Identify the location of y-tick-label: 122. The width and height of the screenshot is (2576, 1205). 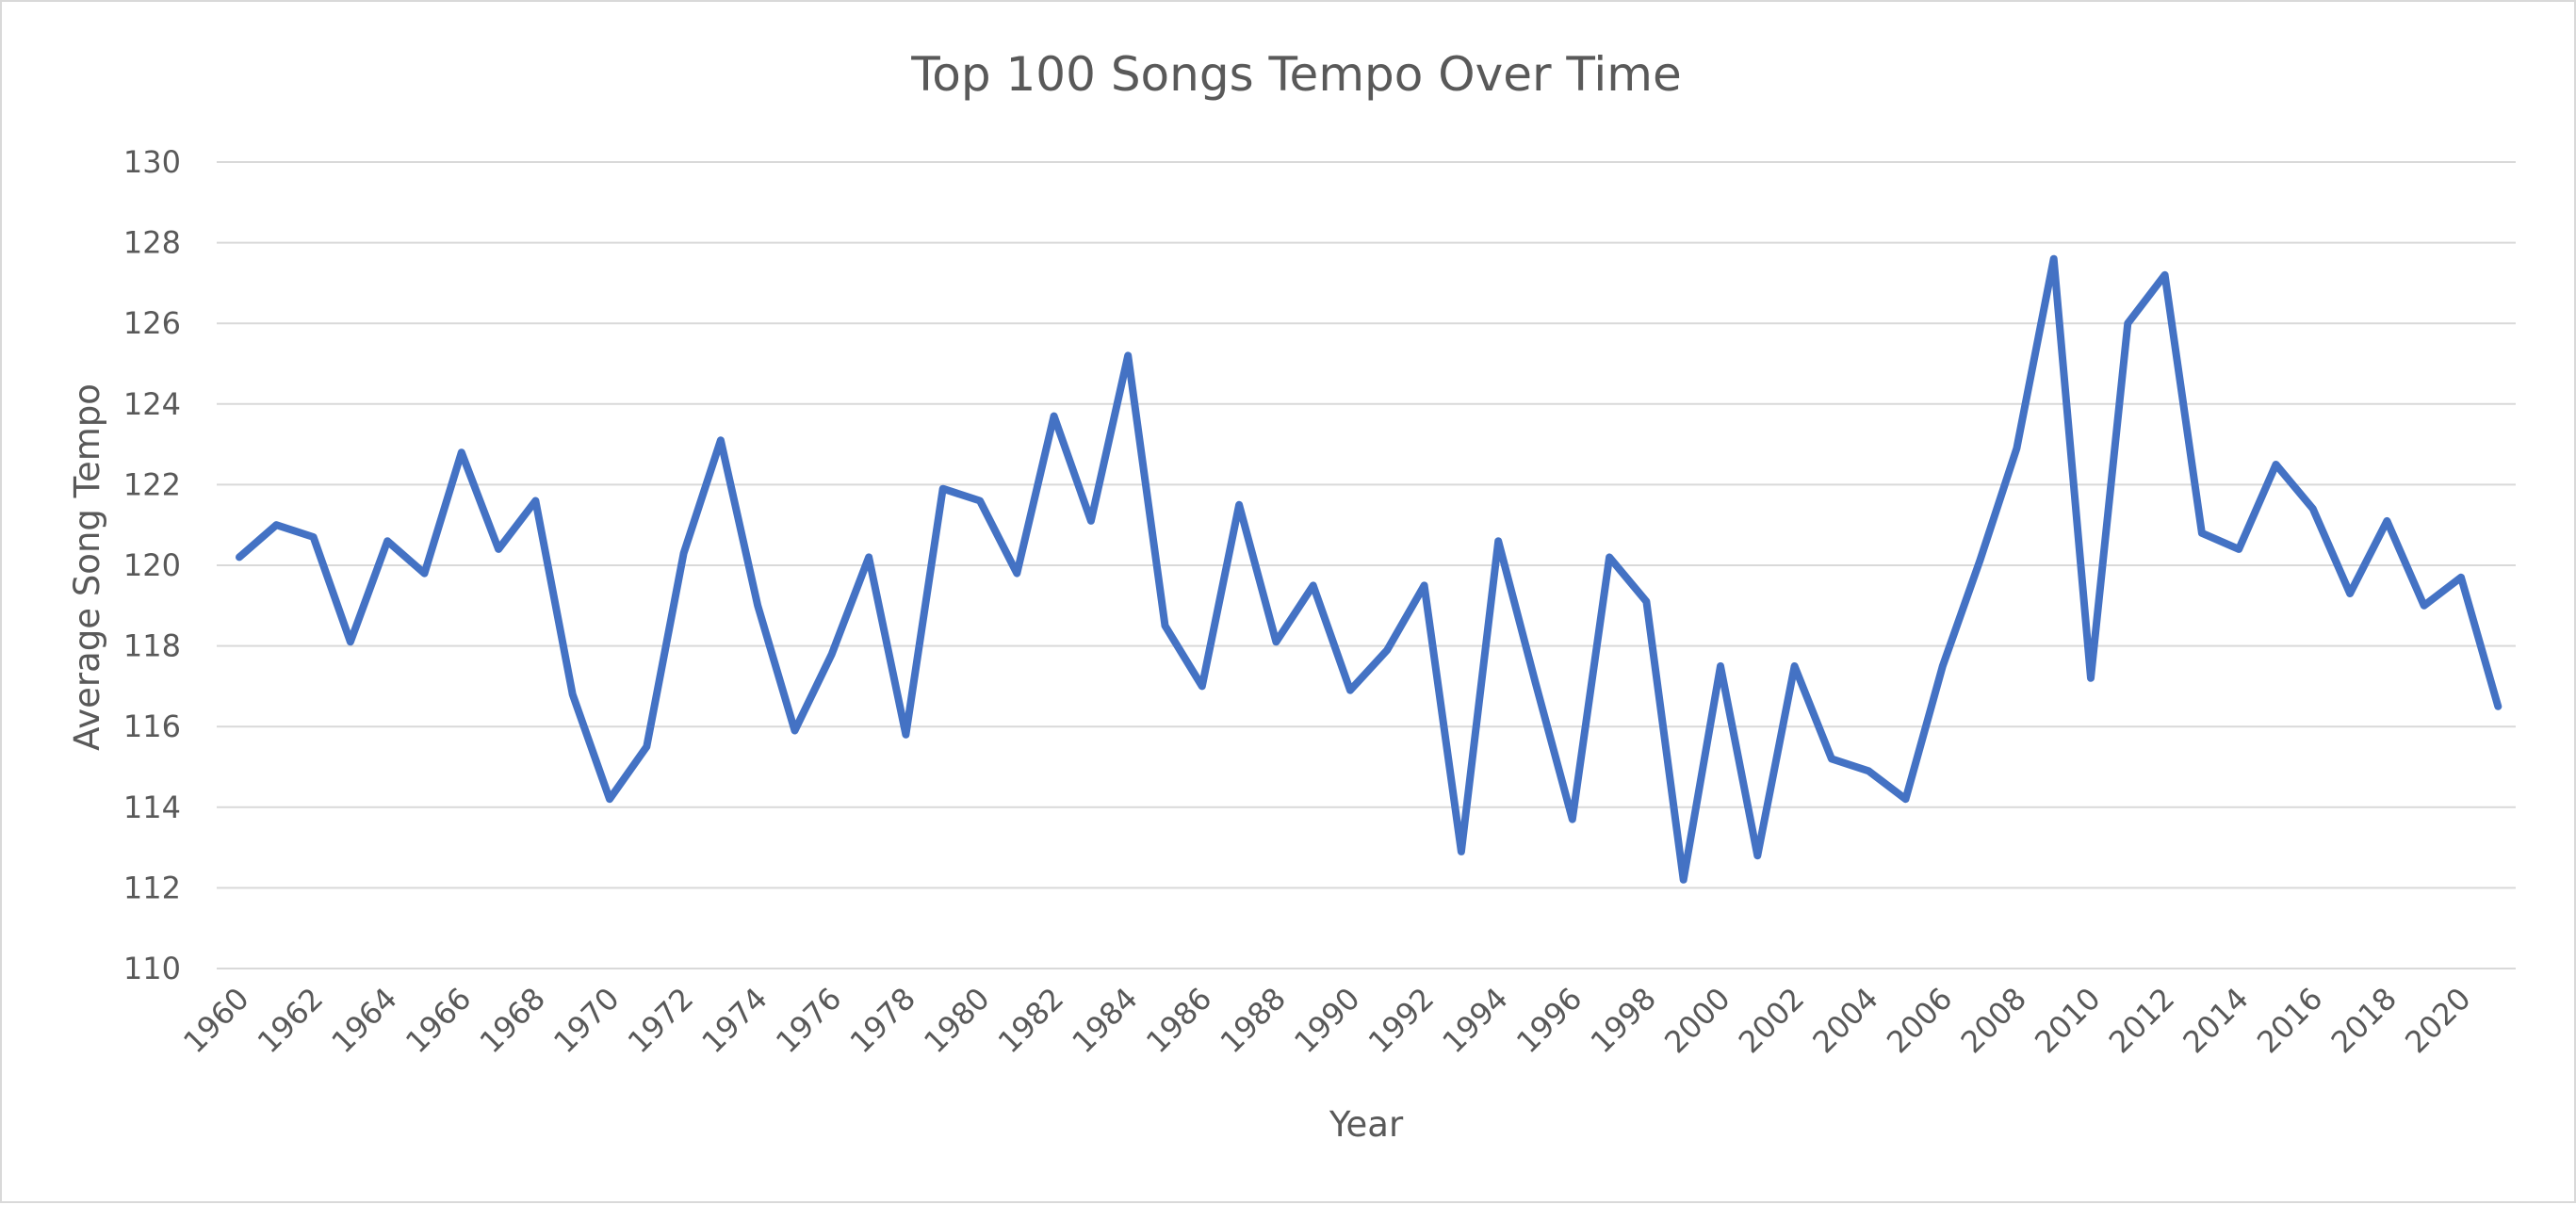
(152, 484).